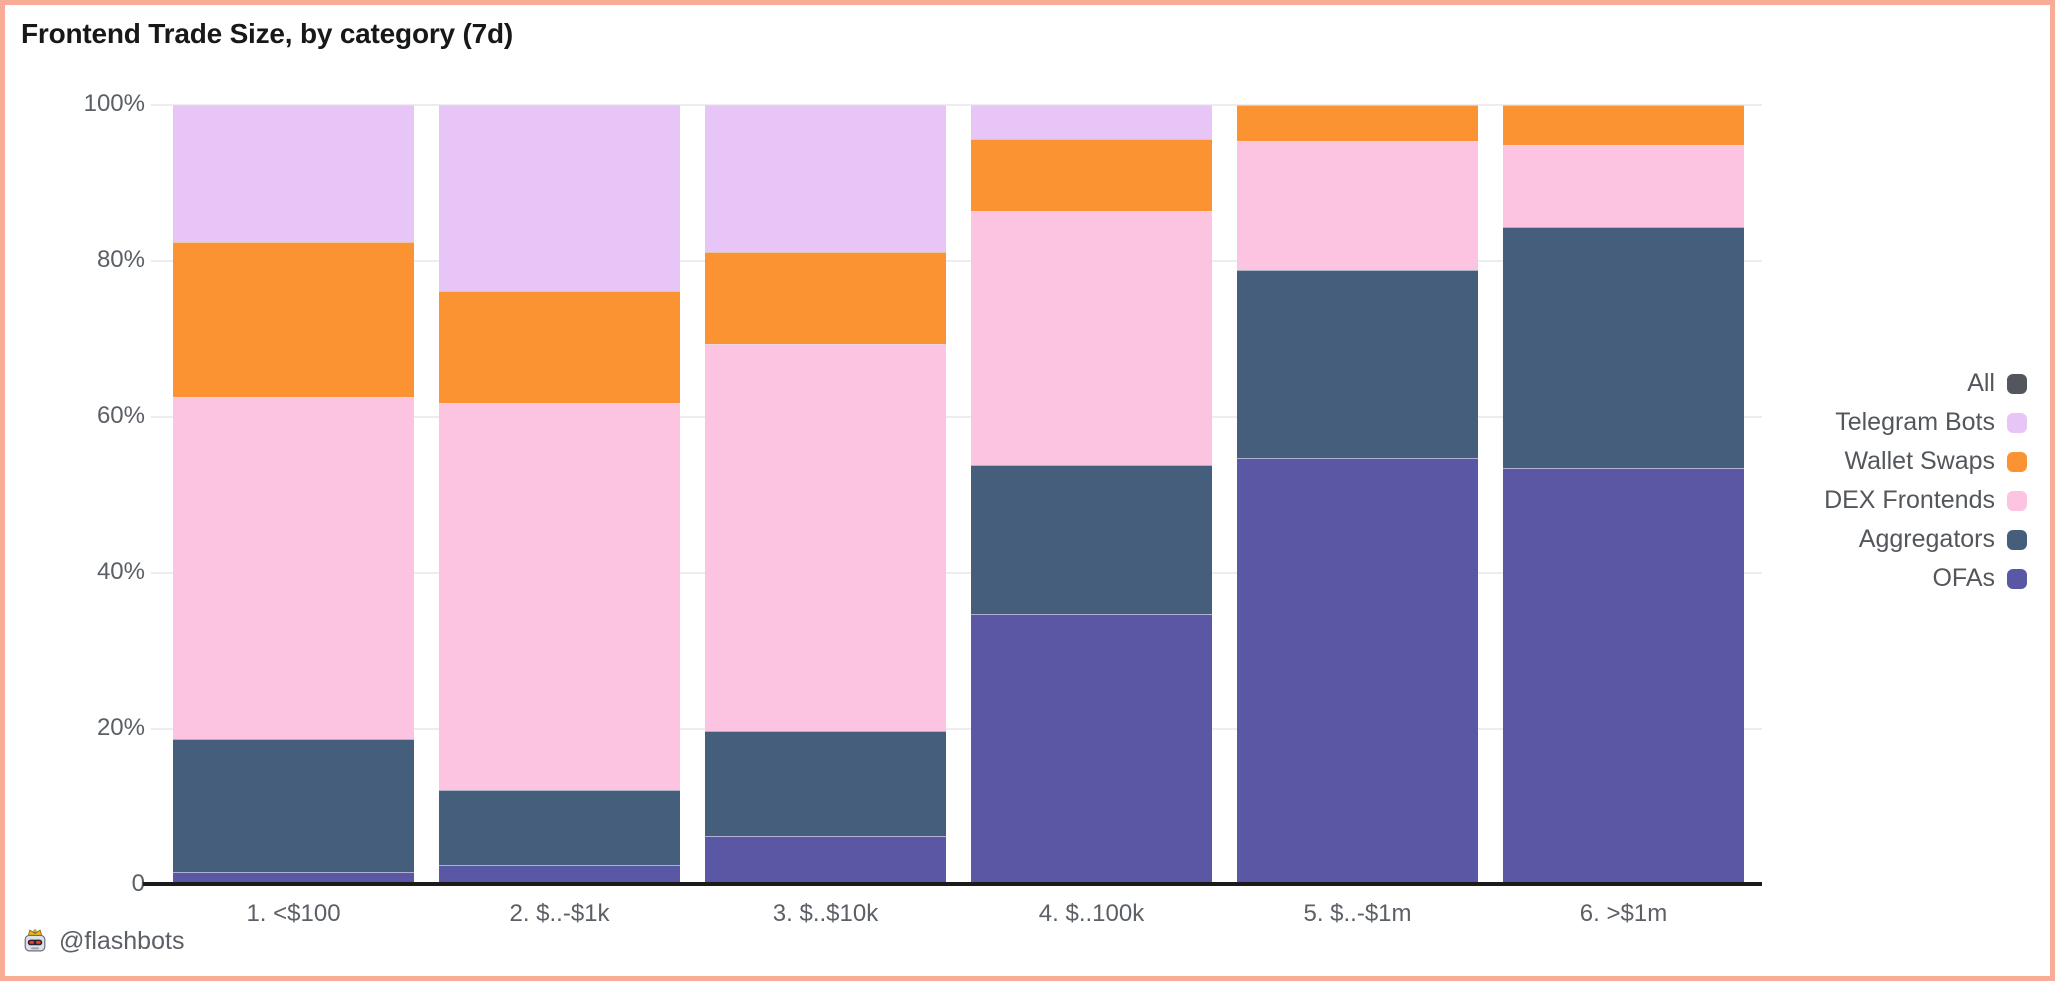 The width and height of the screenshot is (2055, 981). Describe the element at coordinates (952, 884) in the screenshot. I see `x-axis-line` at that location.